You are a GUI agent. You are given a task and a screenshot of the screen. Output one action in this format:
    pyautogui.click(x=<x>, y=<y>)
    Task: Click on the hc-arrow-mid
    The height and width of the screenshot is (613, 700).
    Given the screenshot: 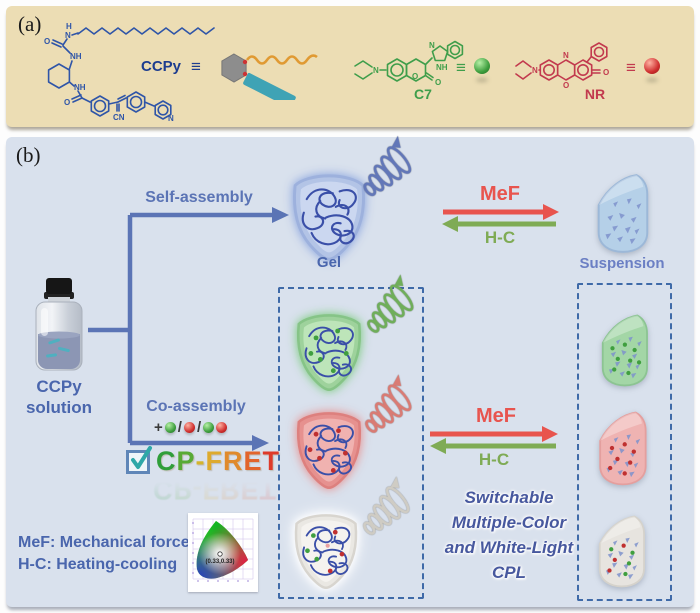 What is the action you would take?
    pyautogui.click(x=493, y=446)
    